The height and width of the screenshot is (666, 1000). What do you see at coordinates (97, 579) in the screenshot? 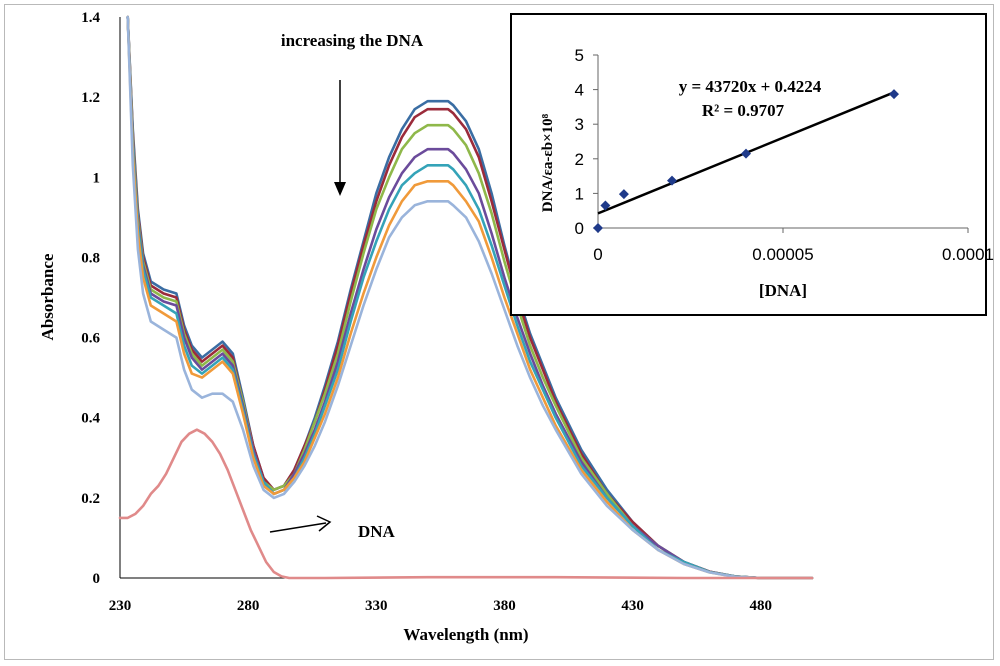
I see `main-y-tick-label: 0` at bounding box center [97, 579].